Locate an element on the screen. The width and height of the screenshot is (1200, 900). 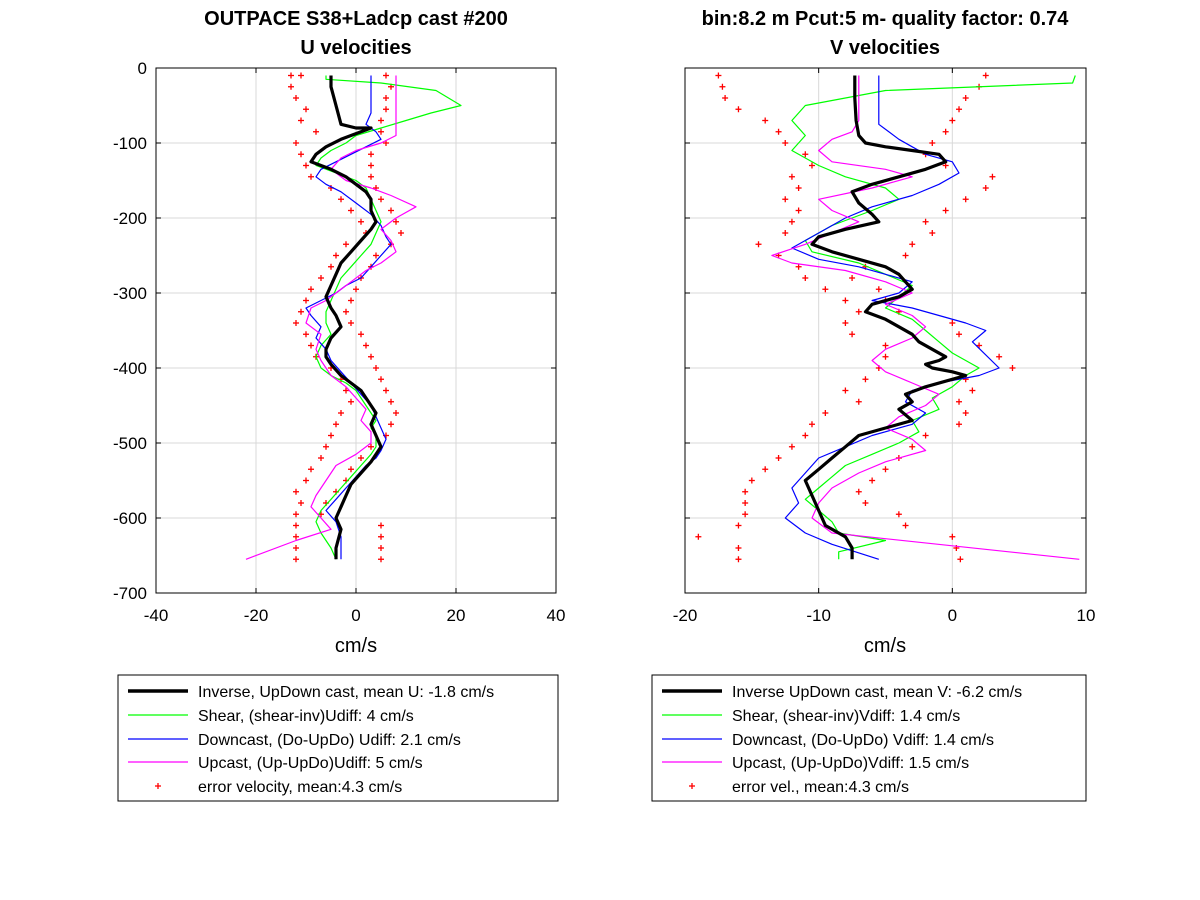
u-y-tick-label: -400 is located at coordinates (130, 368).